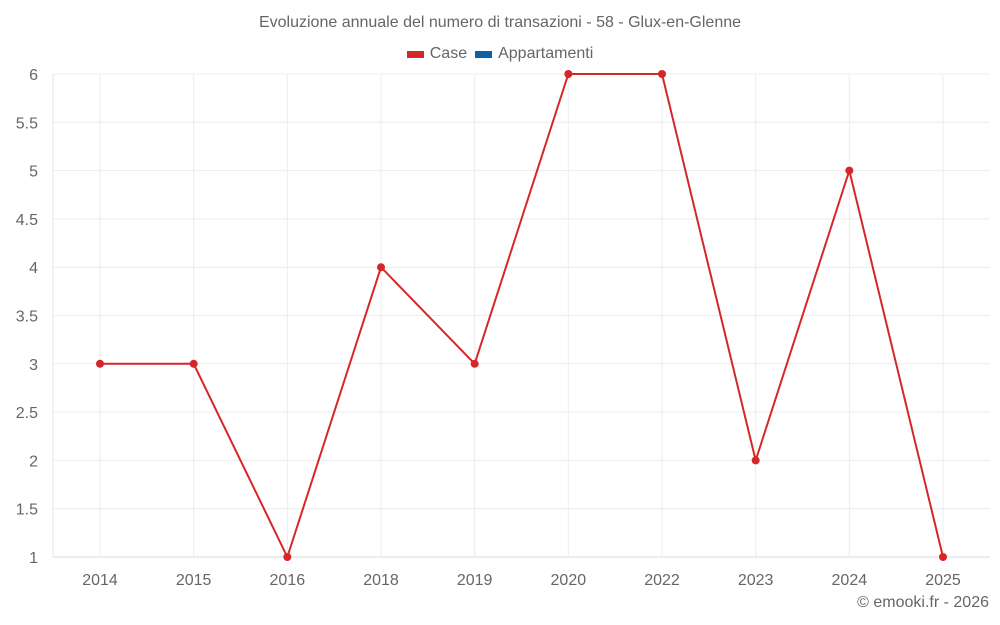 This screenshot has height=625, width=1000. I want to click on y-tick-label: 1.5, so click(27, 510).